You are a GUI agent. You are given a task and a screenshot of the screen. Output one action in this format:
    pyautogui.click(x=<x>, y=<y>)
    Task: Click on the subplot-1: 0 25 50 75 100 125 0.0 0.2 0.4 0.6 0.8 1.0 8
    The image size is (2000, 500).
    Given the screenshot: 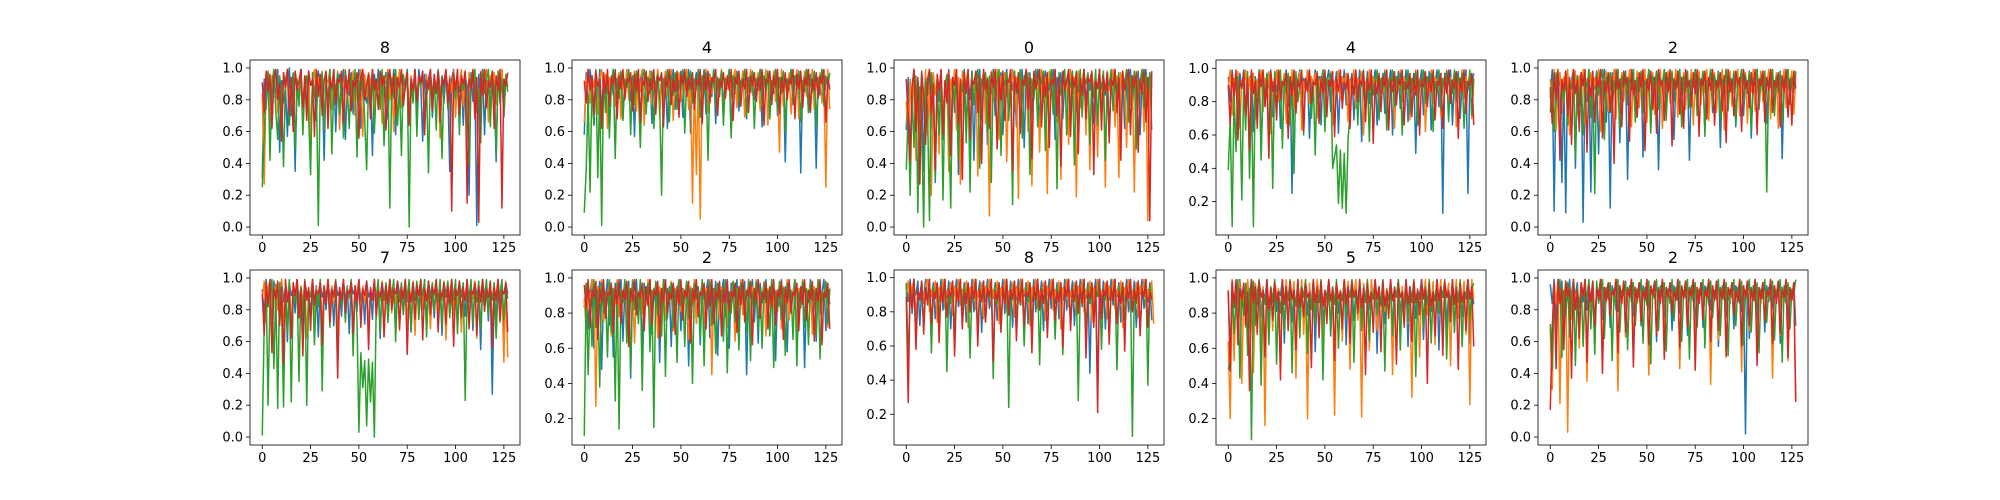 What is the action you would take?
    pyautogui.click(x=371, y=147)
    